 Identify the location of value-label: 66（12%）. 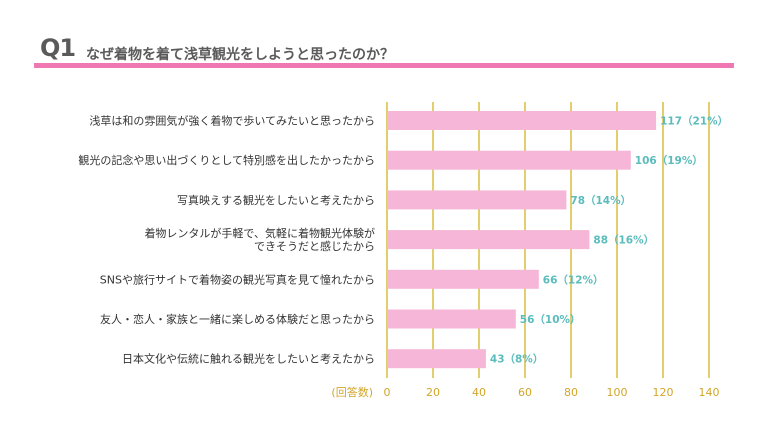
(573, 279).